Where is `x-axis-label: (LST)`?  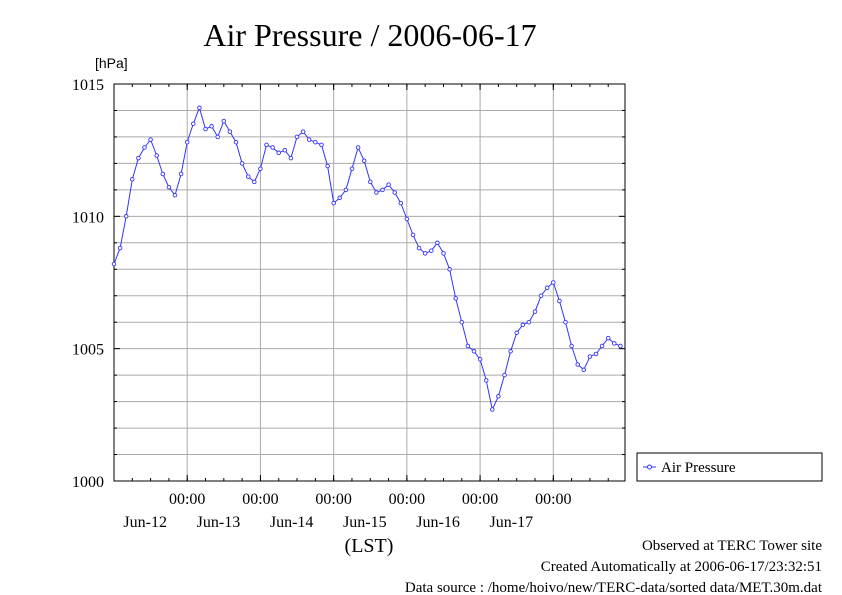 x-axis-label: (LST) is located at coordinates (369, 546).